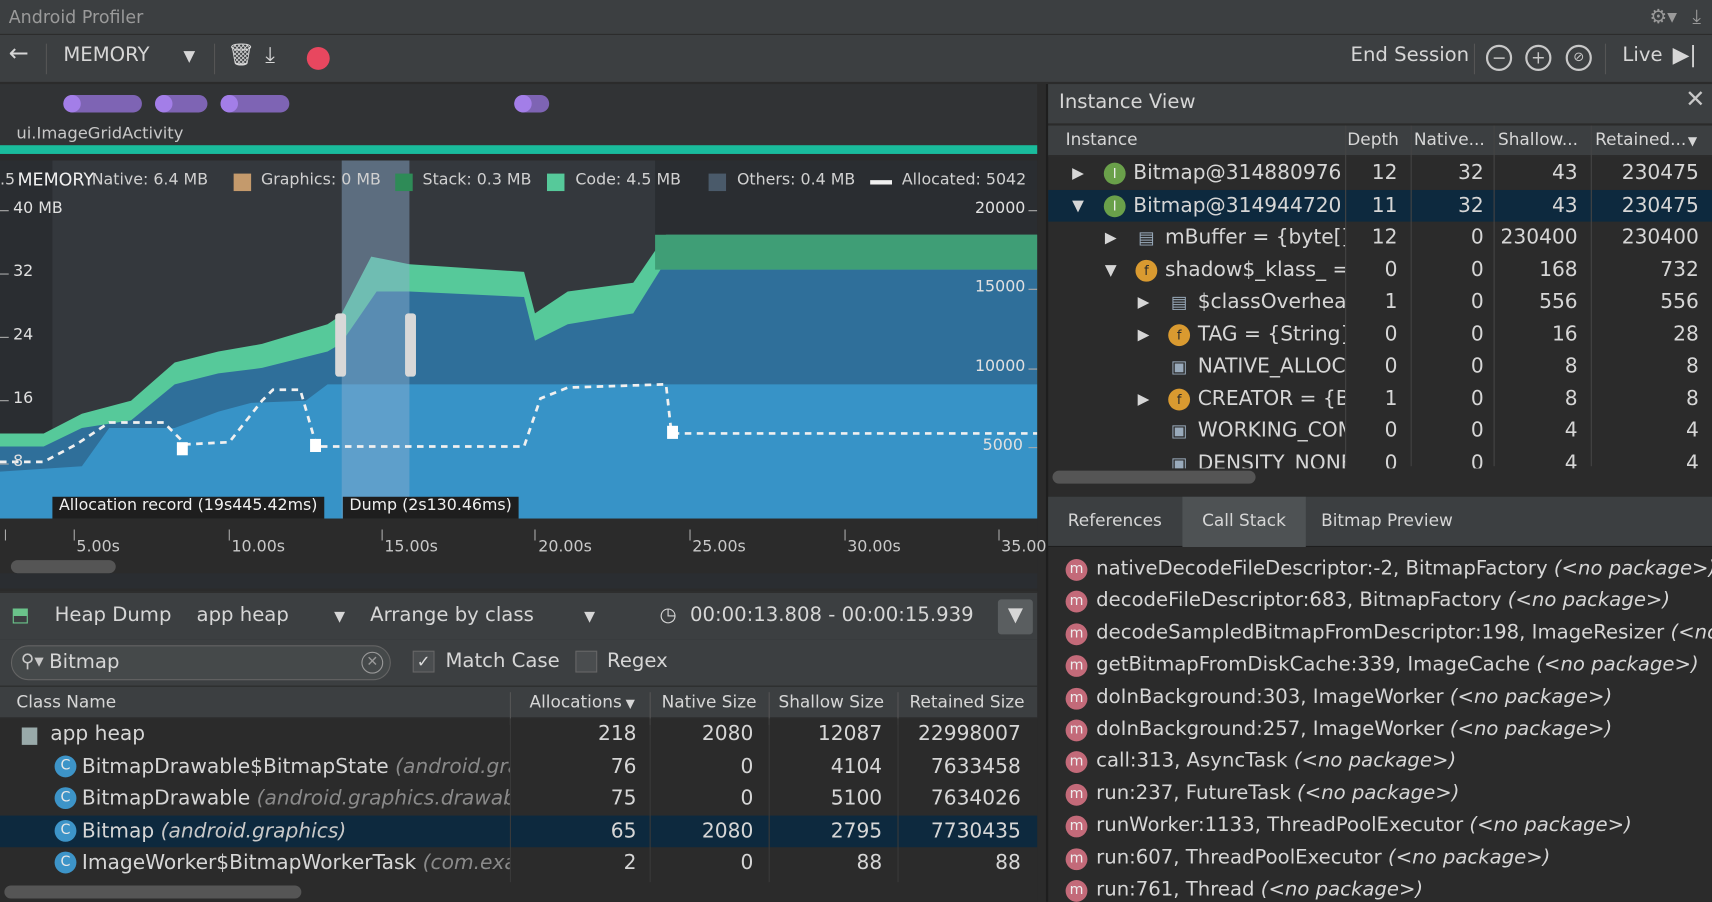 This screenshot has height=902, width=1712. I want to click on heap-dump-icon: ⤓, so click(270, 54).